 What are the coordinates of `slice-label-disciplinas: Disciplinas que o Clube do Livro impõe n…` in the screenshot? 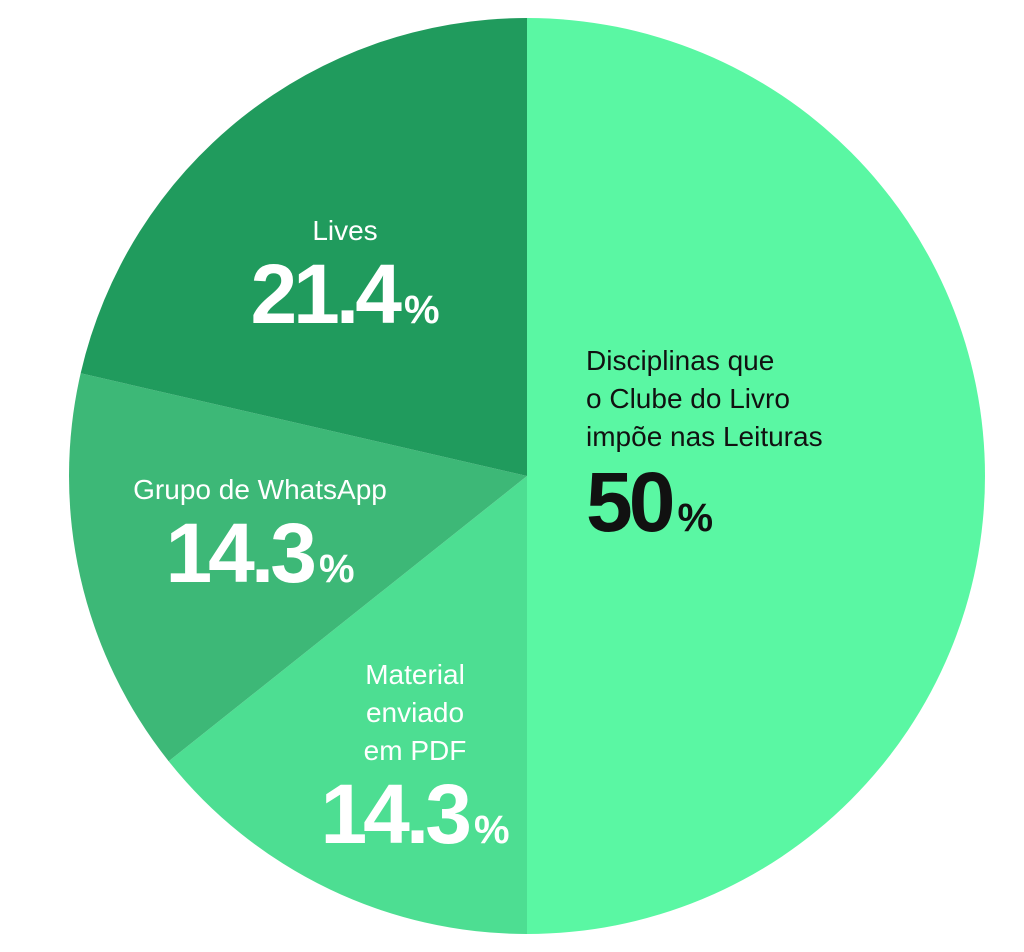 It's located at (704, 443).